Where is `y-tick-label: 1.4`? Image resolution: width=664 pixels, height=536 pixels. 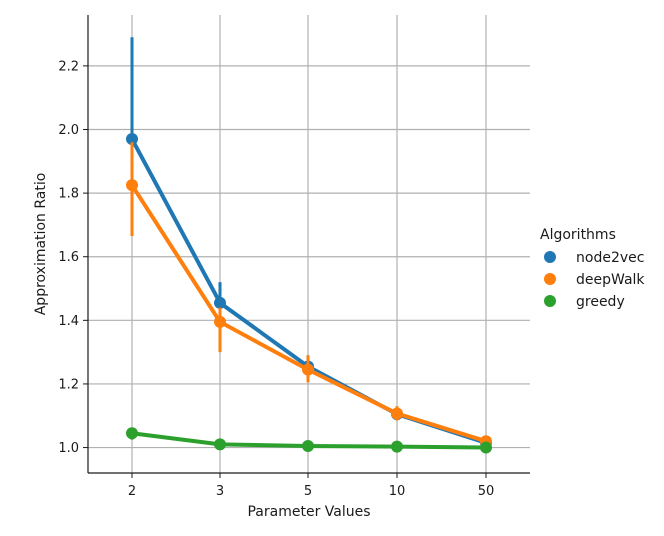
y-tick-label: 1.4 is located at coordinates (68, 321).